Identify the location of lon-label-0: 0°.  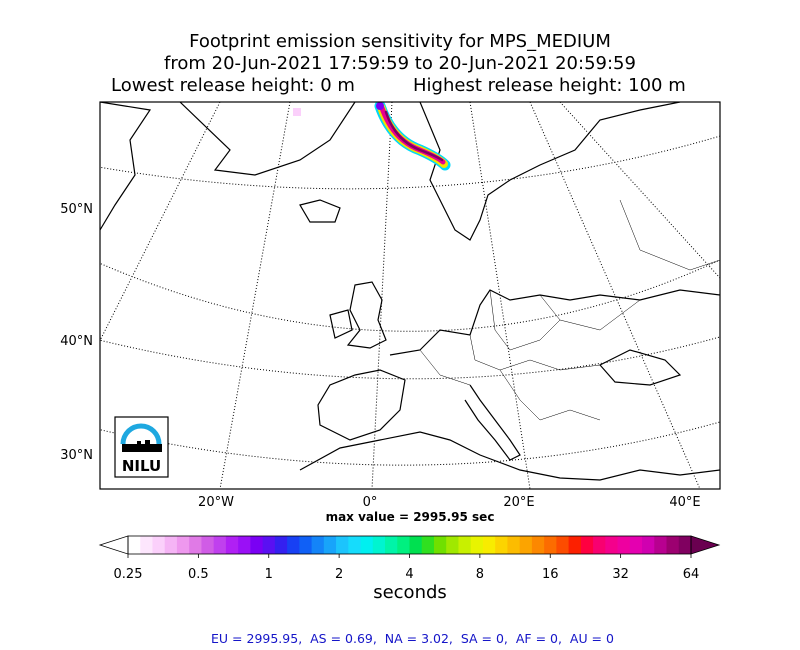
(370, 502).